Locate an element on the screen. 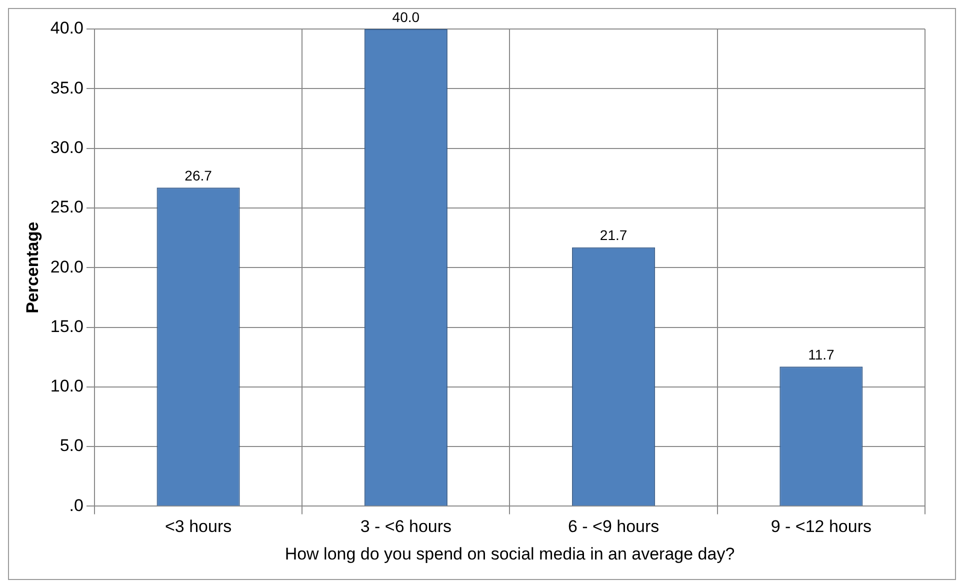  y-tick-label: 15.0 is located at coordinates (67, 326).